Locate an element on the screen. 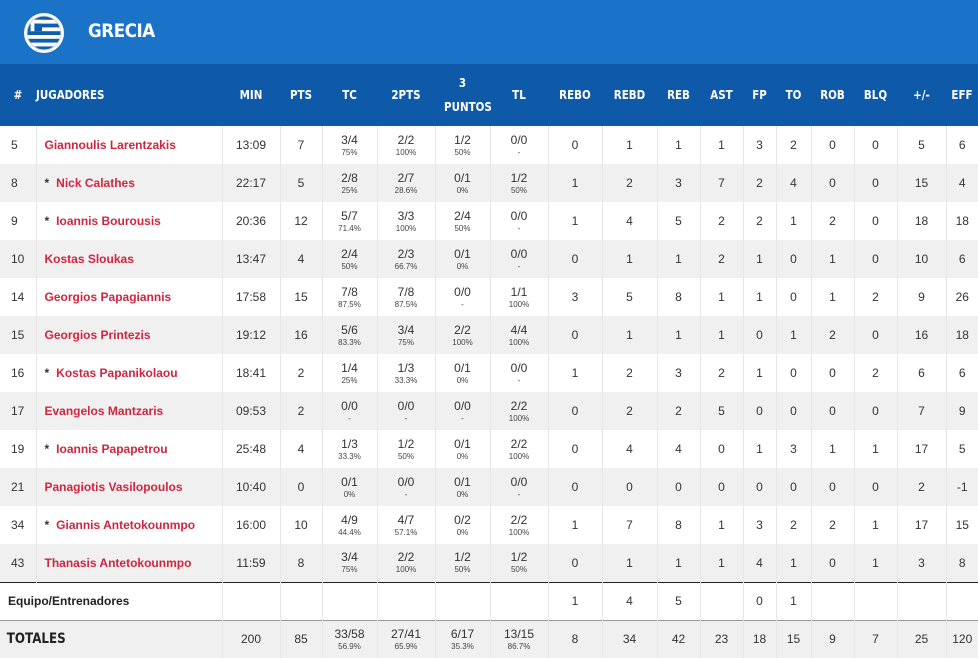 The width and height of the screenshot is (978, 658). free-throws: 2/2 100% is located at coordinates (519, 525).